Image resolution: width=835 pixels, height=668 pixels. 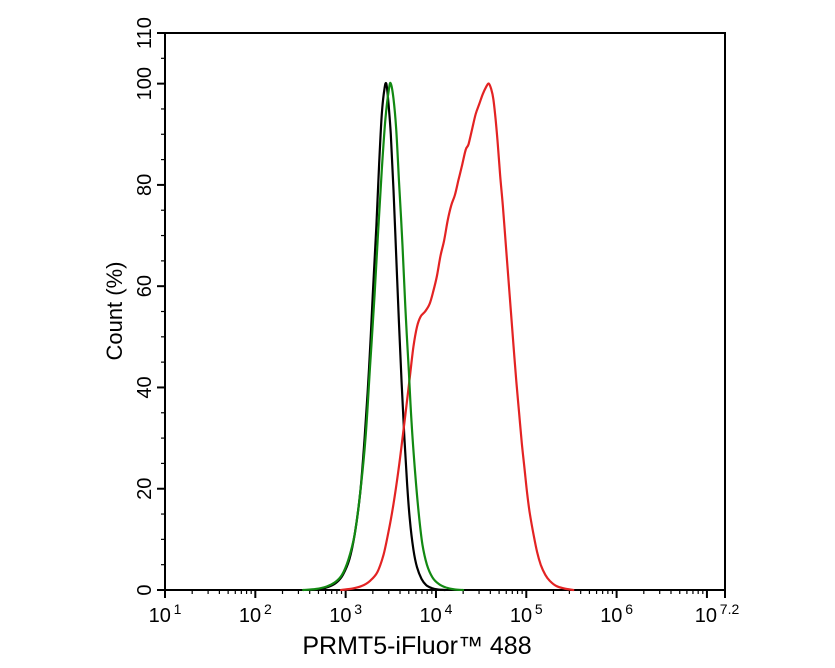 What do you see at coordinates (145, 33) in the screenshot?
I see `y-tick-label-110: 110` at bounding box center [145, 33].